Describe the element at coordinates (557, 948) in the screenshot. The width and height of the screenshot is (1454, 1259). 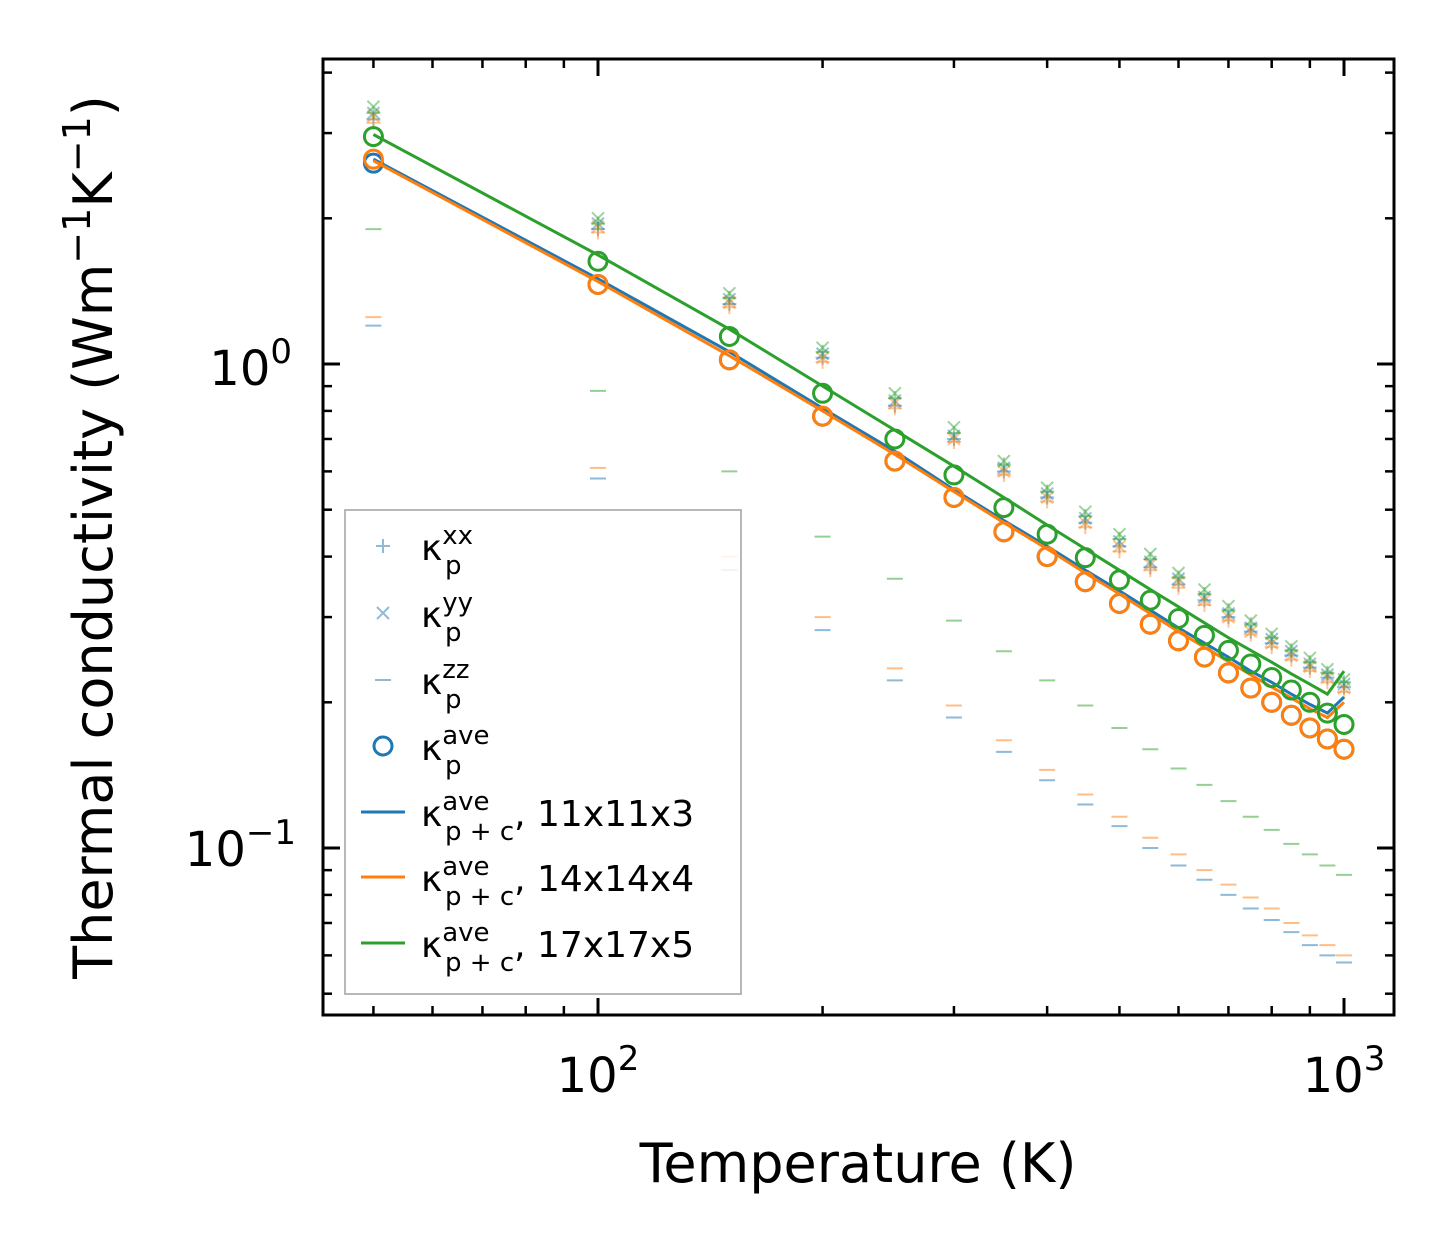
I see `legend-label-kpc-17x17x5: κave p + c, 17x17x5` at that location.